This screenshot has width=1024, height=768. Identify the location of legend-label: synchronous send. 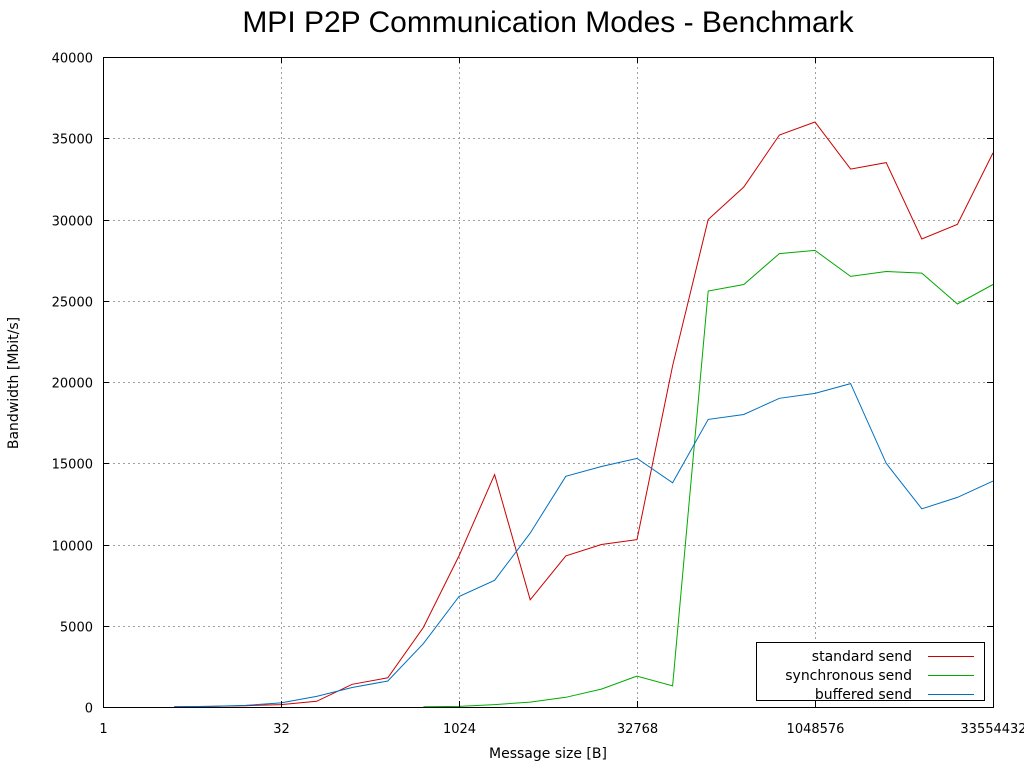
(848, 676).